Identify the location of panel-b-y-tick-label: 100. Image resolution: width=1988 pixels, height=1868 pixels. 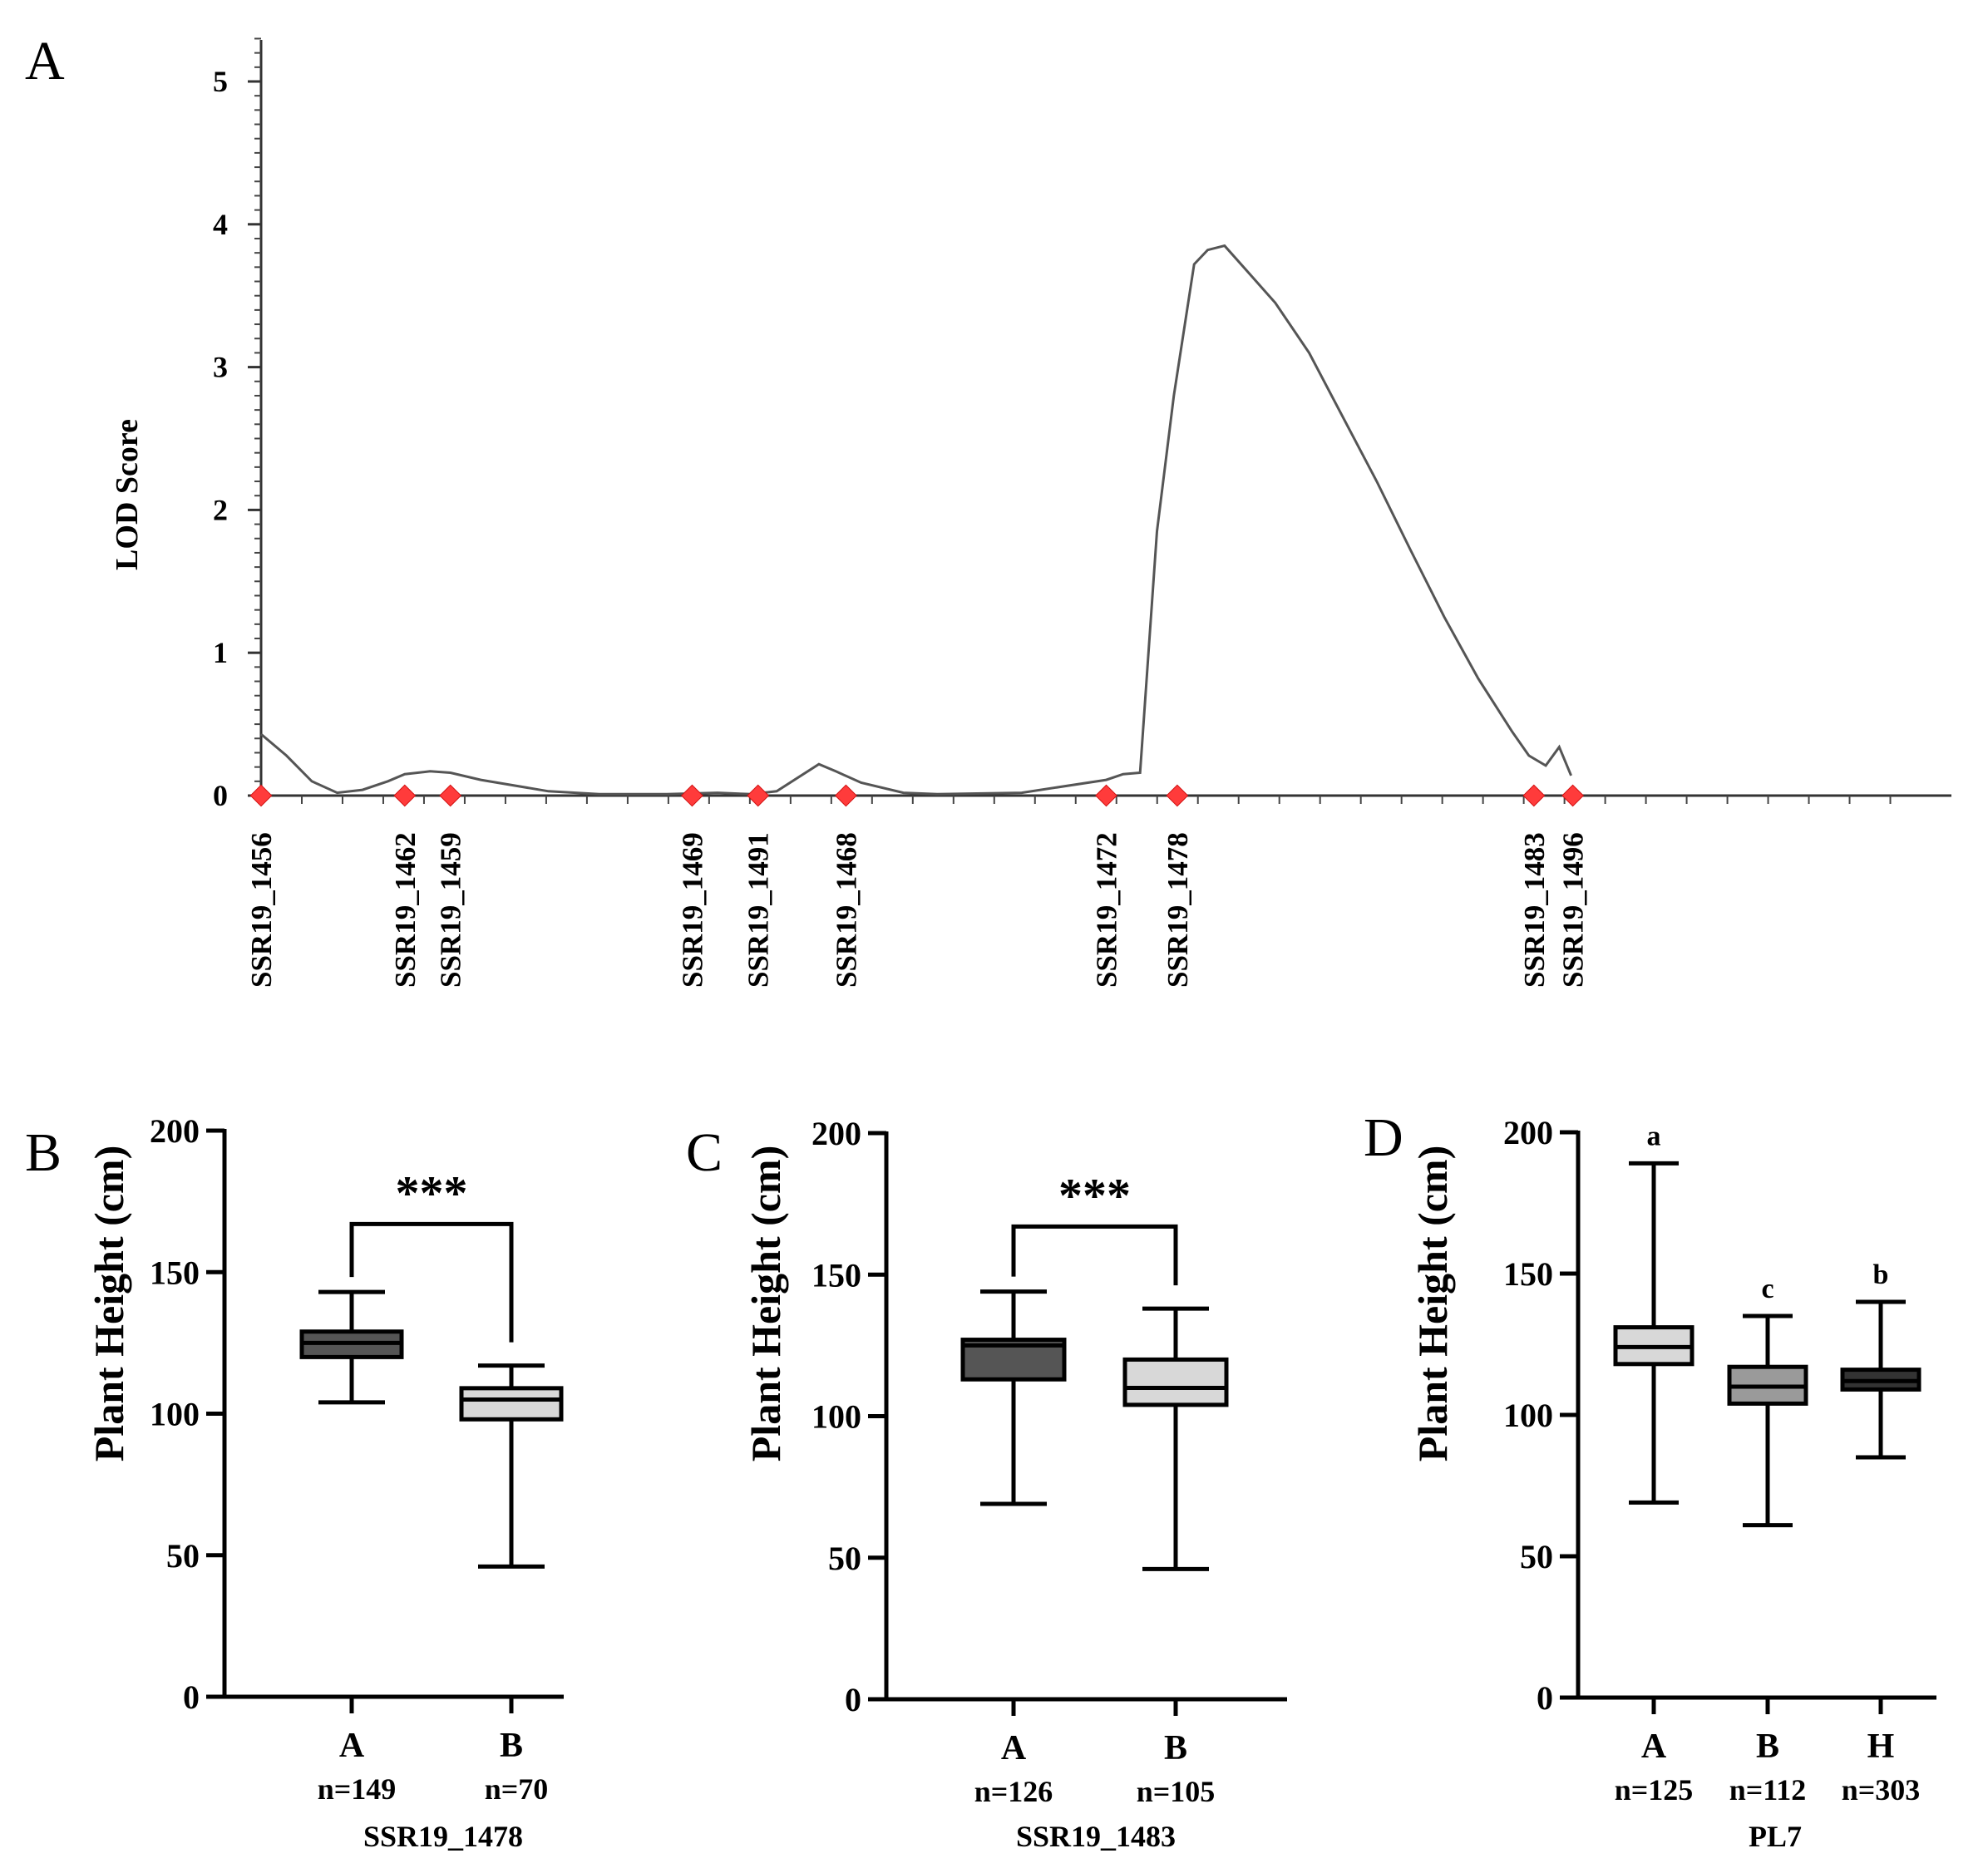
(175, 1414).